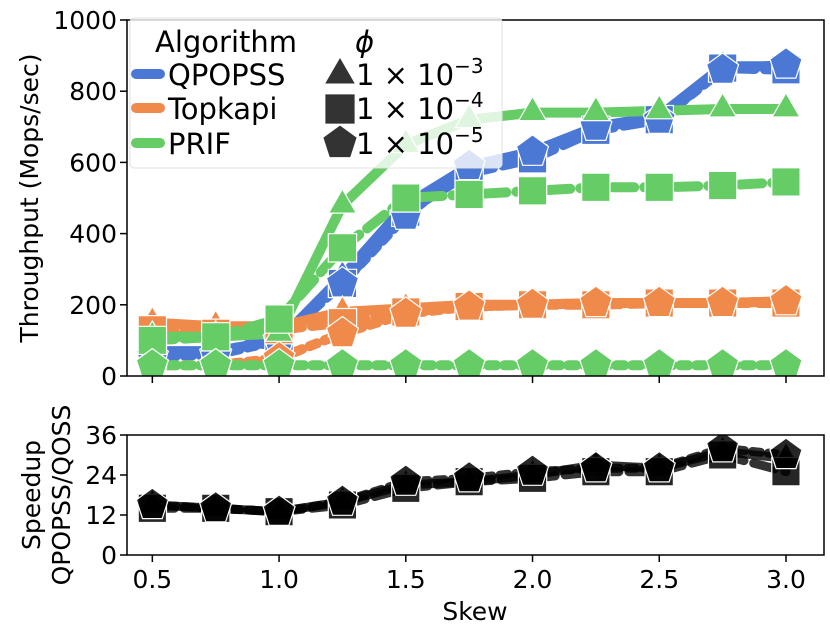 The height and width of the screenshot is (636, 830). I want to click on legend-marker-triangle, so click(340, 71).